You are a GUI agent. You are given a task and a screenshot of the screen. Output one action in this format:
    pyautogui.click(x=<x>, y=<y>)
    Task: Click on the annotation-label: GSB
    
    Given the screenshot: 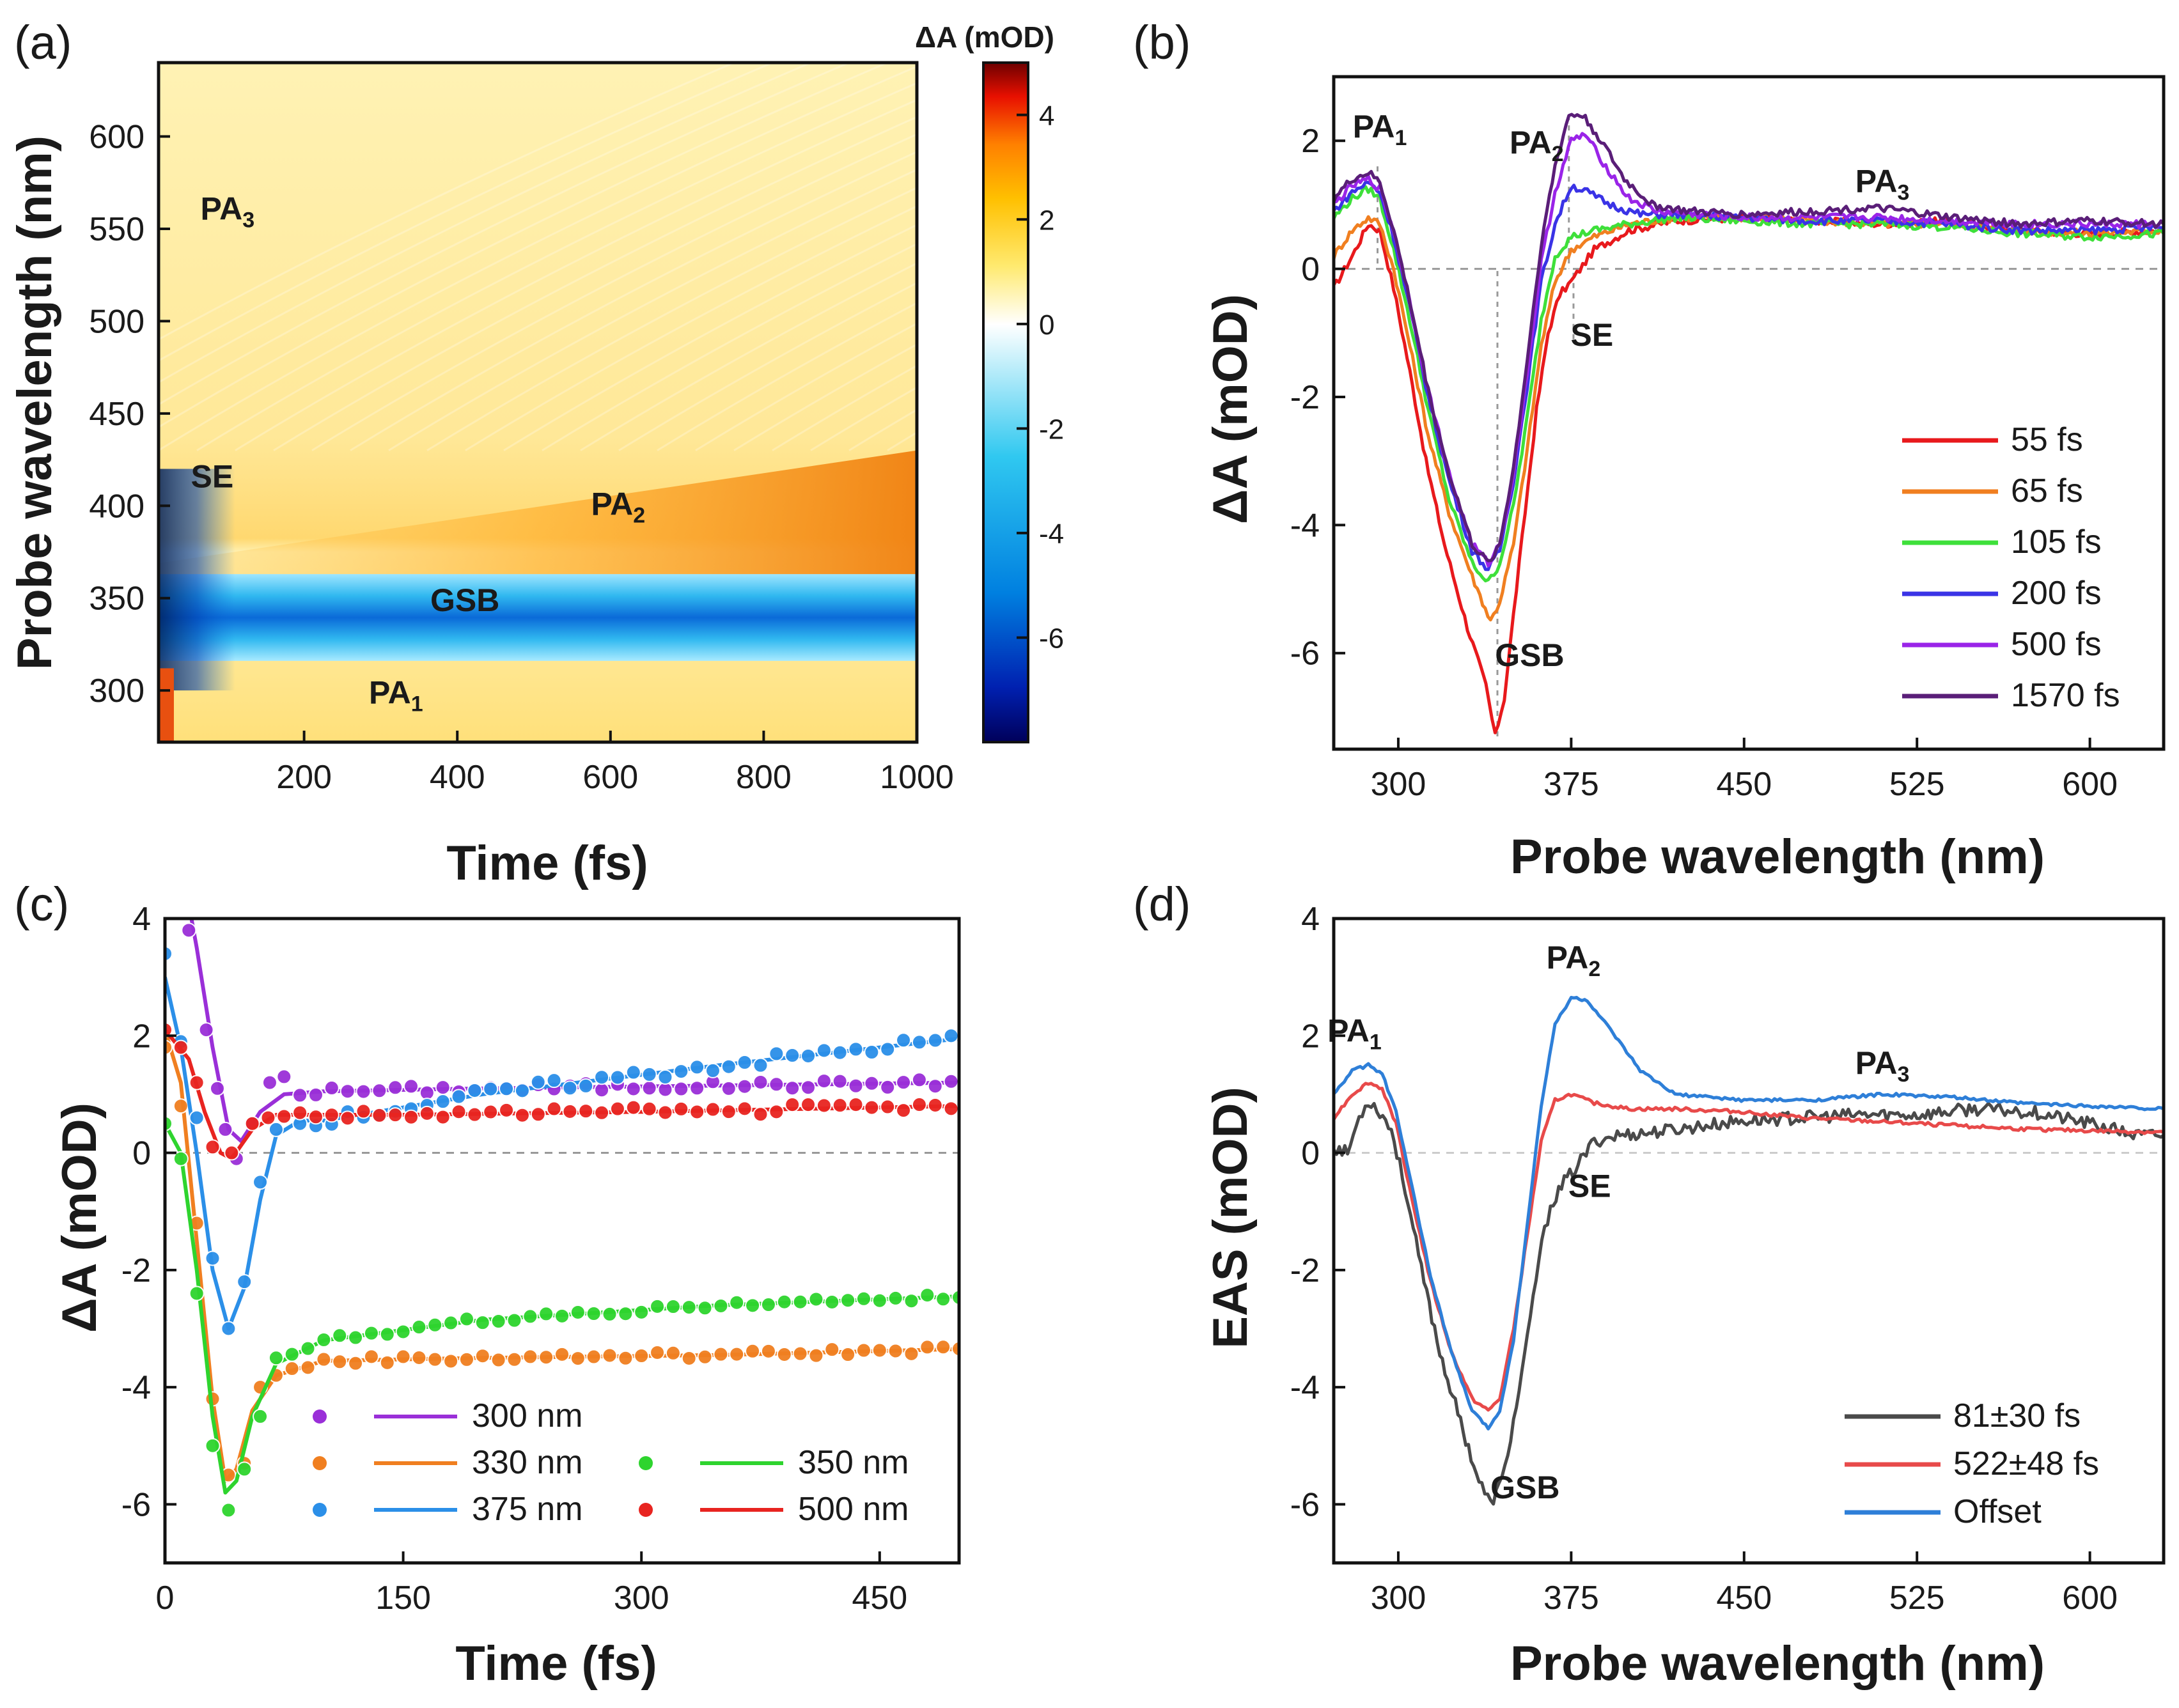 What is the action you would take?
    pyautogui.click(x=1524, y=1487)
    